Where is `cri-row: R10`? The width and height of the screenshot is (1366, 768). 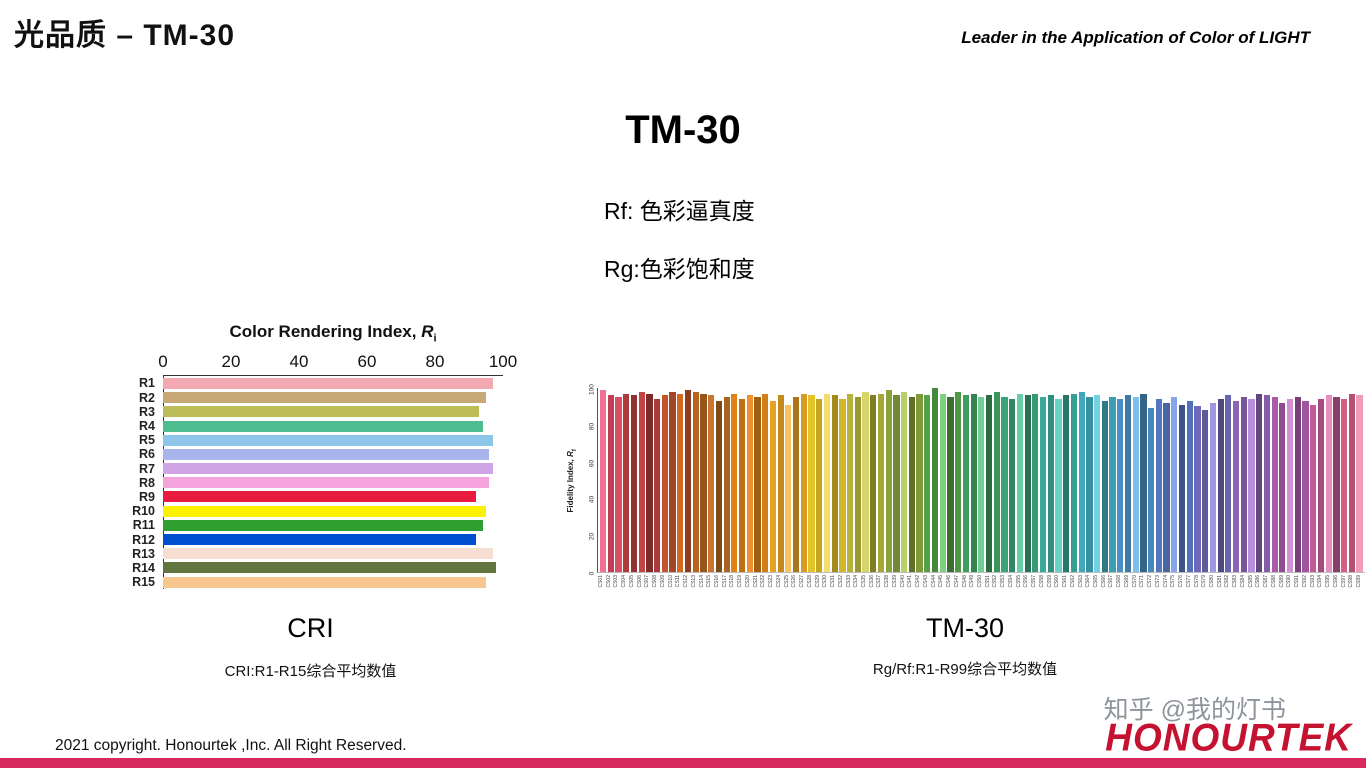
cri-row: R10 is located at coordinates (310, 511).